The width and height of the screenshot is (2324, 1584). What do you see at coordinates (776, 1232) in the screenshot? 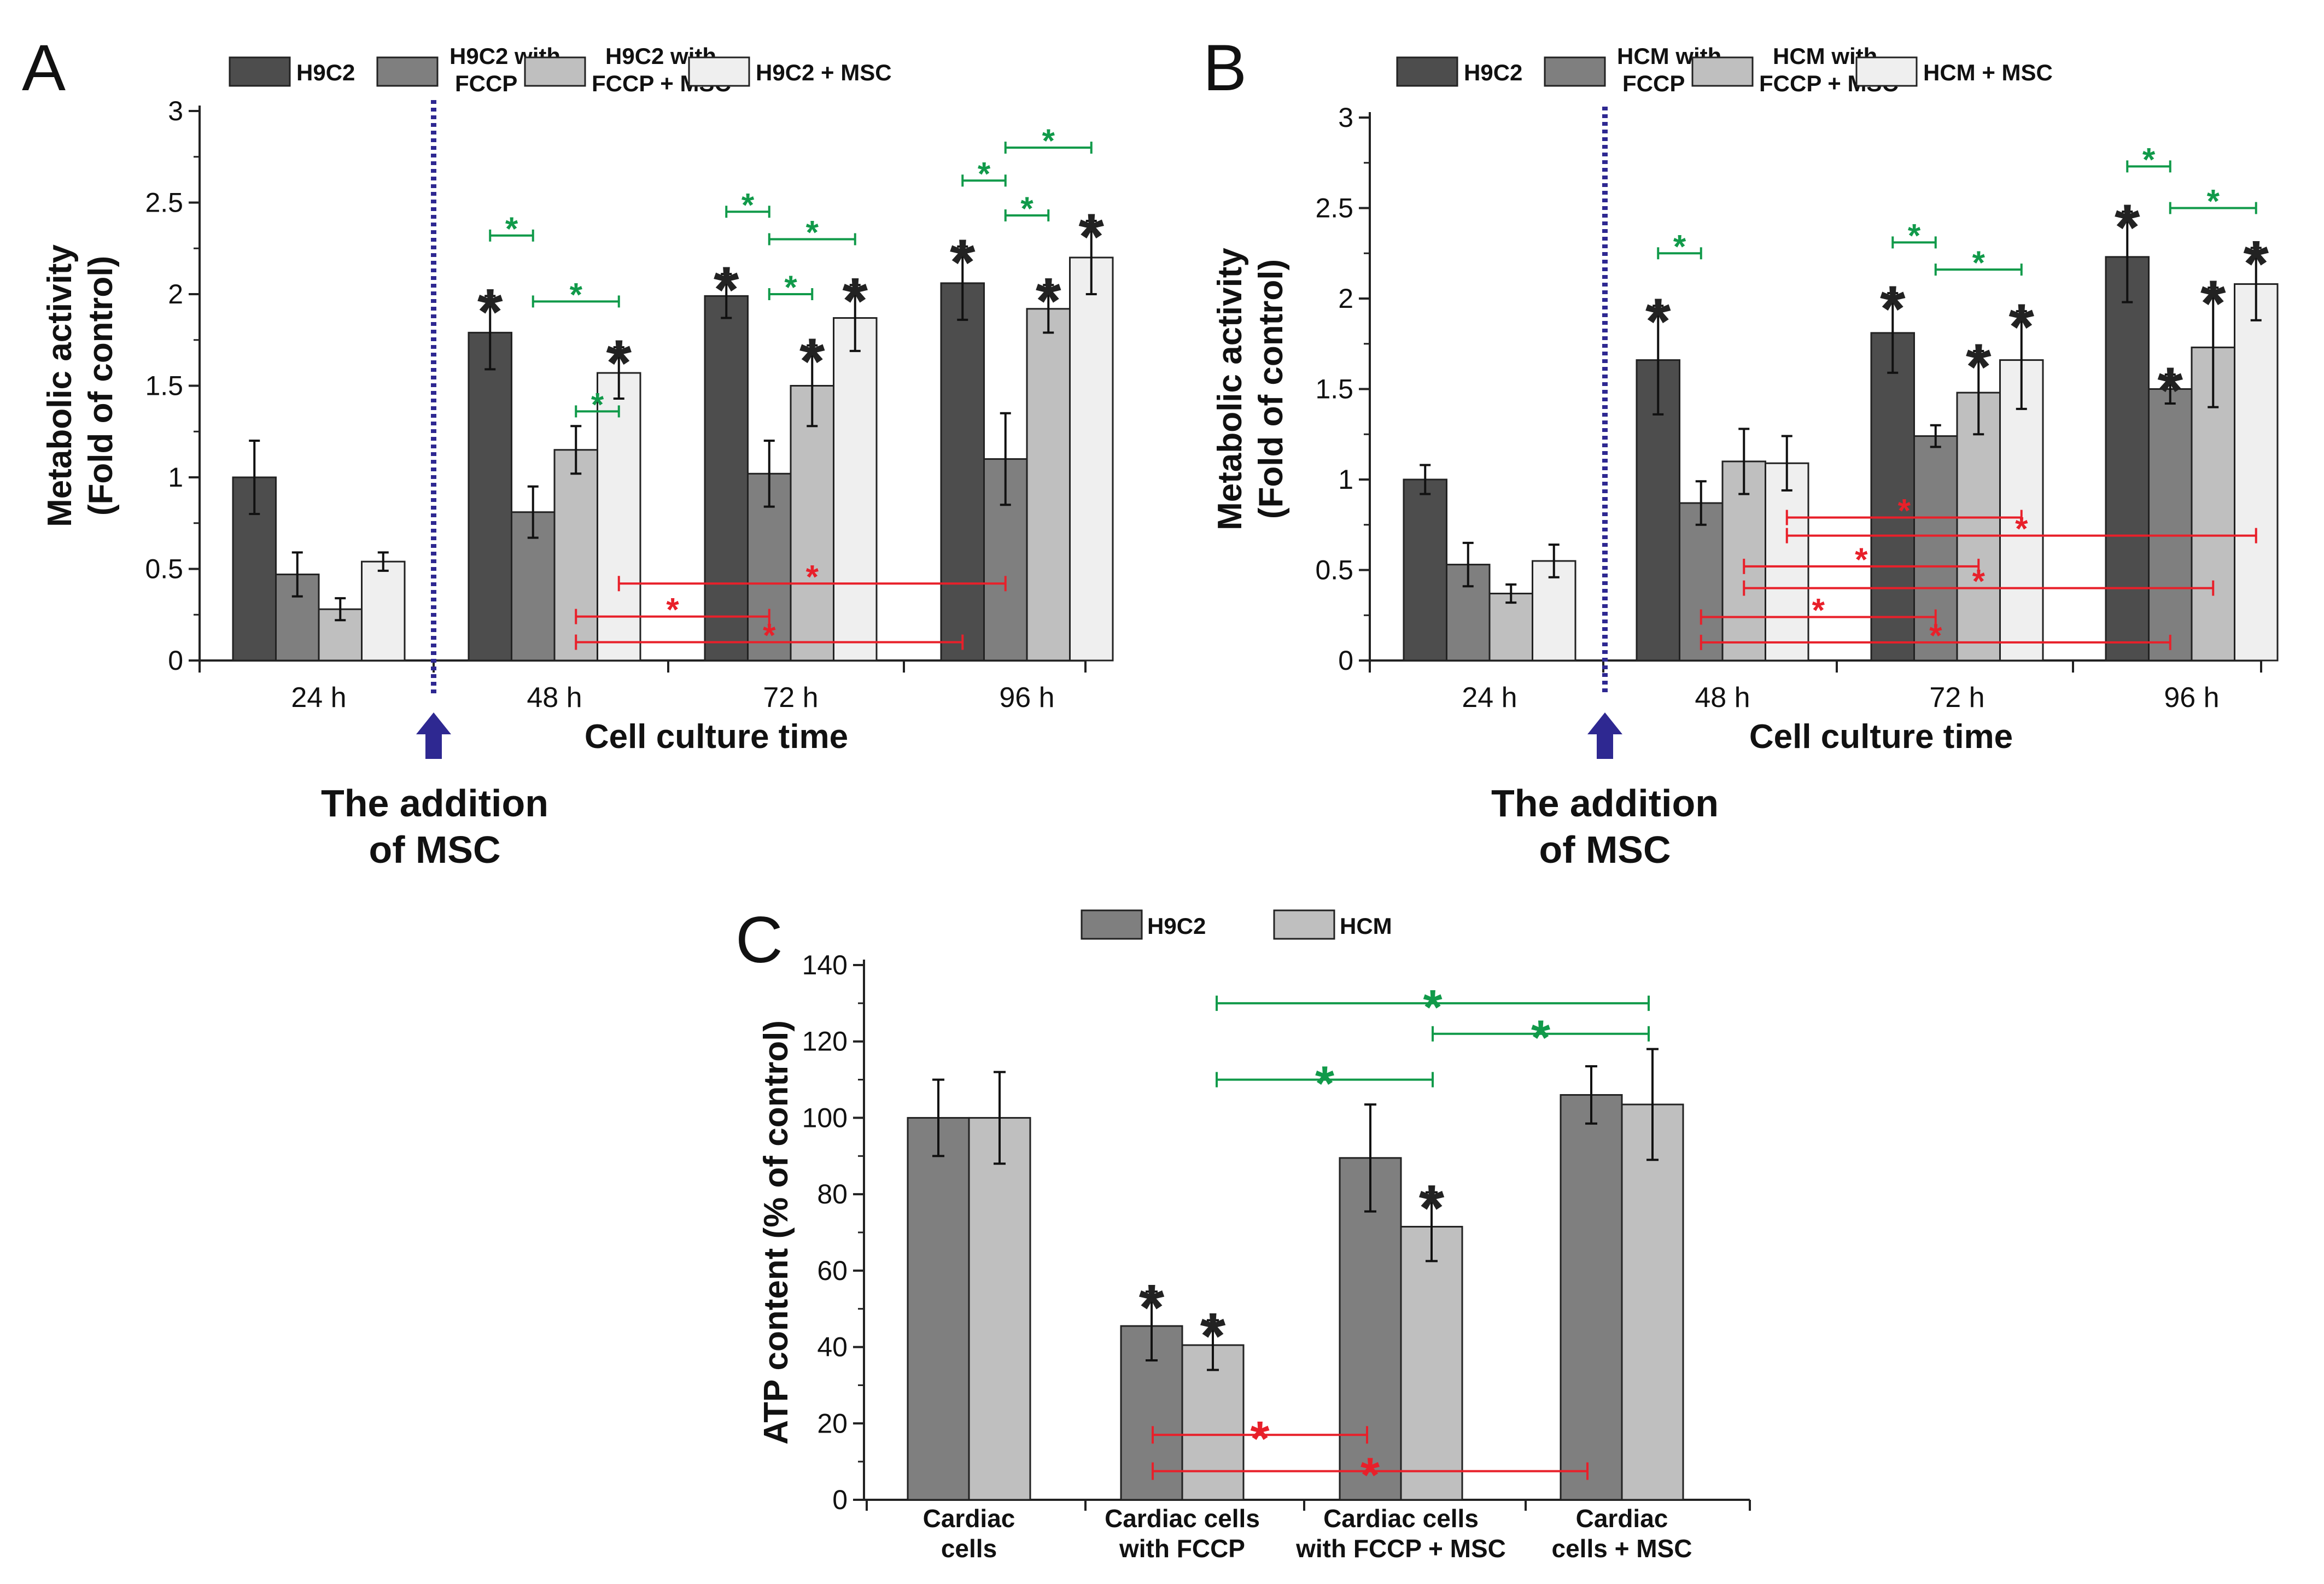
I see `y-axis-label-C: ATP content (% of control)` at bounding box center [776, 1232].